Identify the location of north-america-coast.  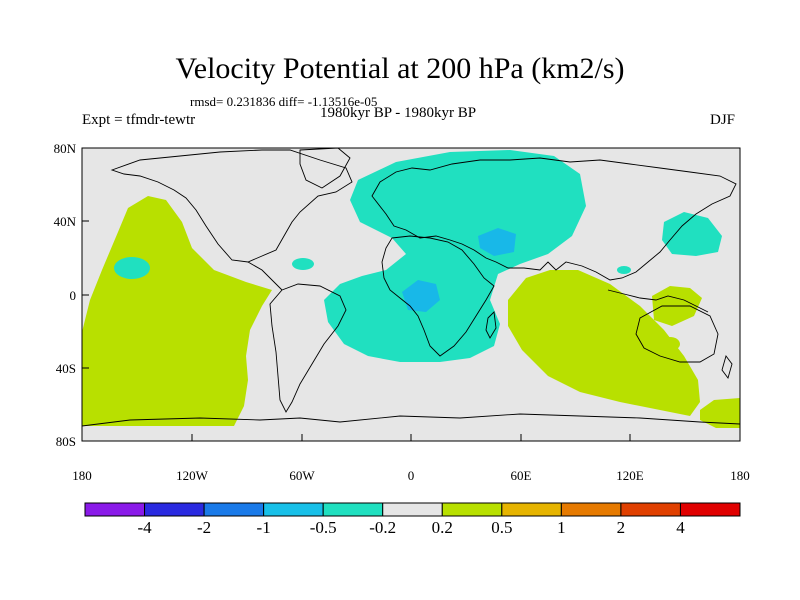
(231, 206).